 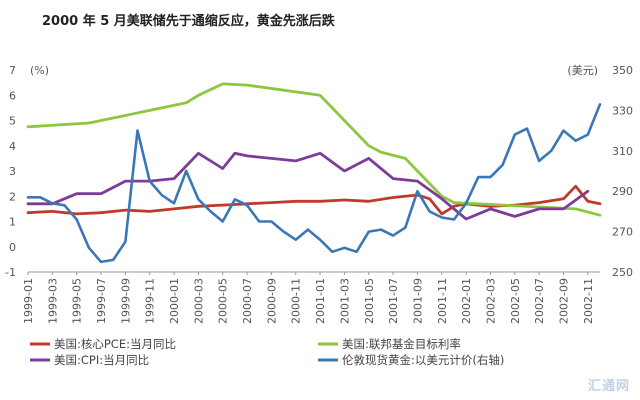 I want to click on right-tick-label: 330, so click(x=622, y=110).